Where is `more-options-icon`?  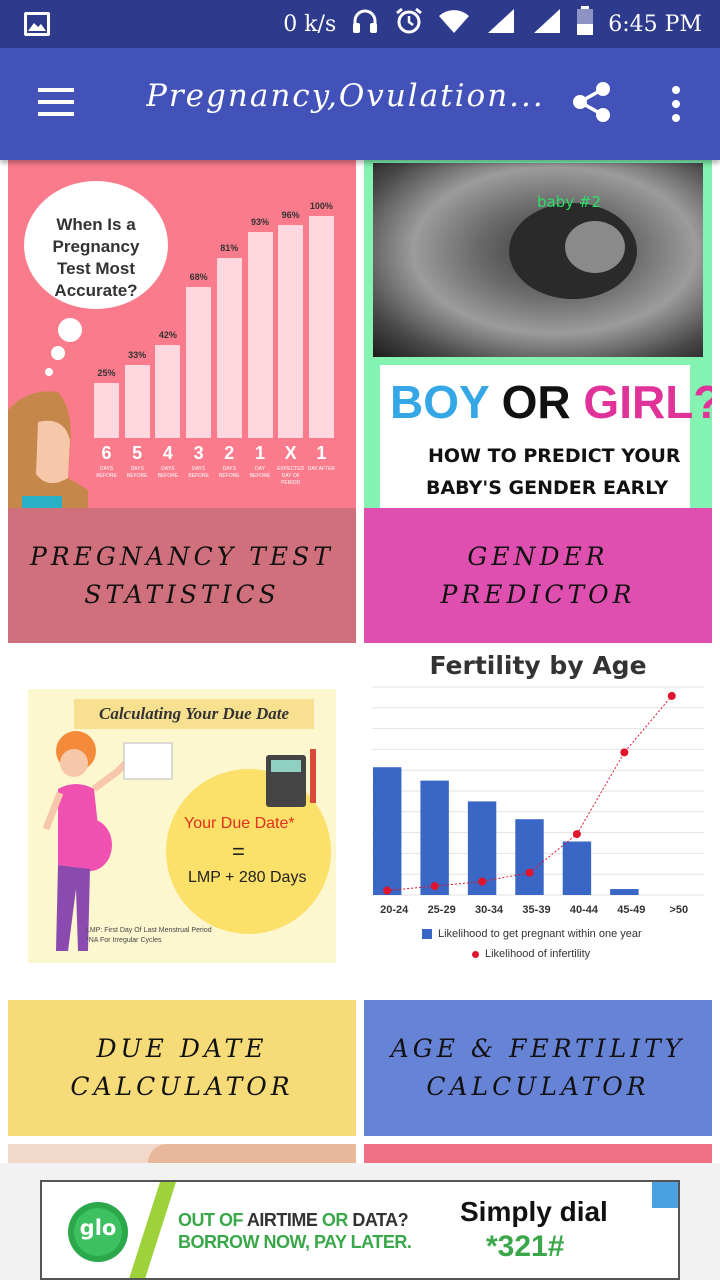 more-options-icon is located at coordinates (676, 104).